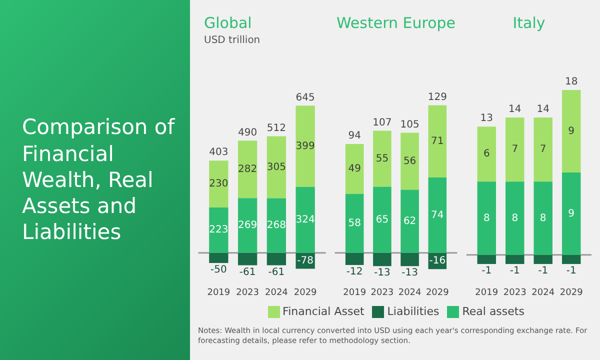 The height and width of the screenshot is (360, 600). Describe the element at coordinates (276, 128) in the screenshot. I see `total-label: 512` at that location.